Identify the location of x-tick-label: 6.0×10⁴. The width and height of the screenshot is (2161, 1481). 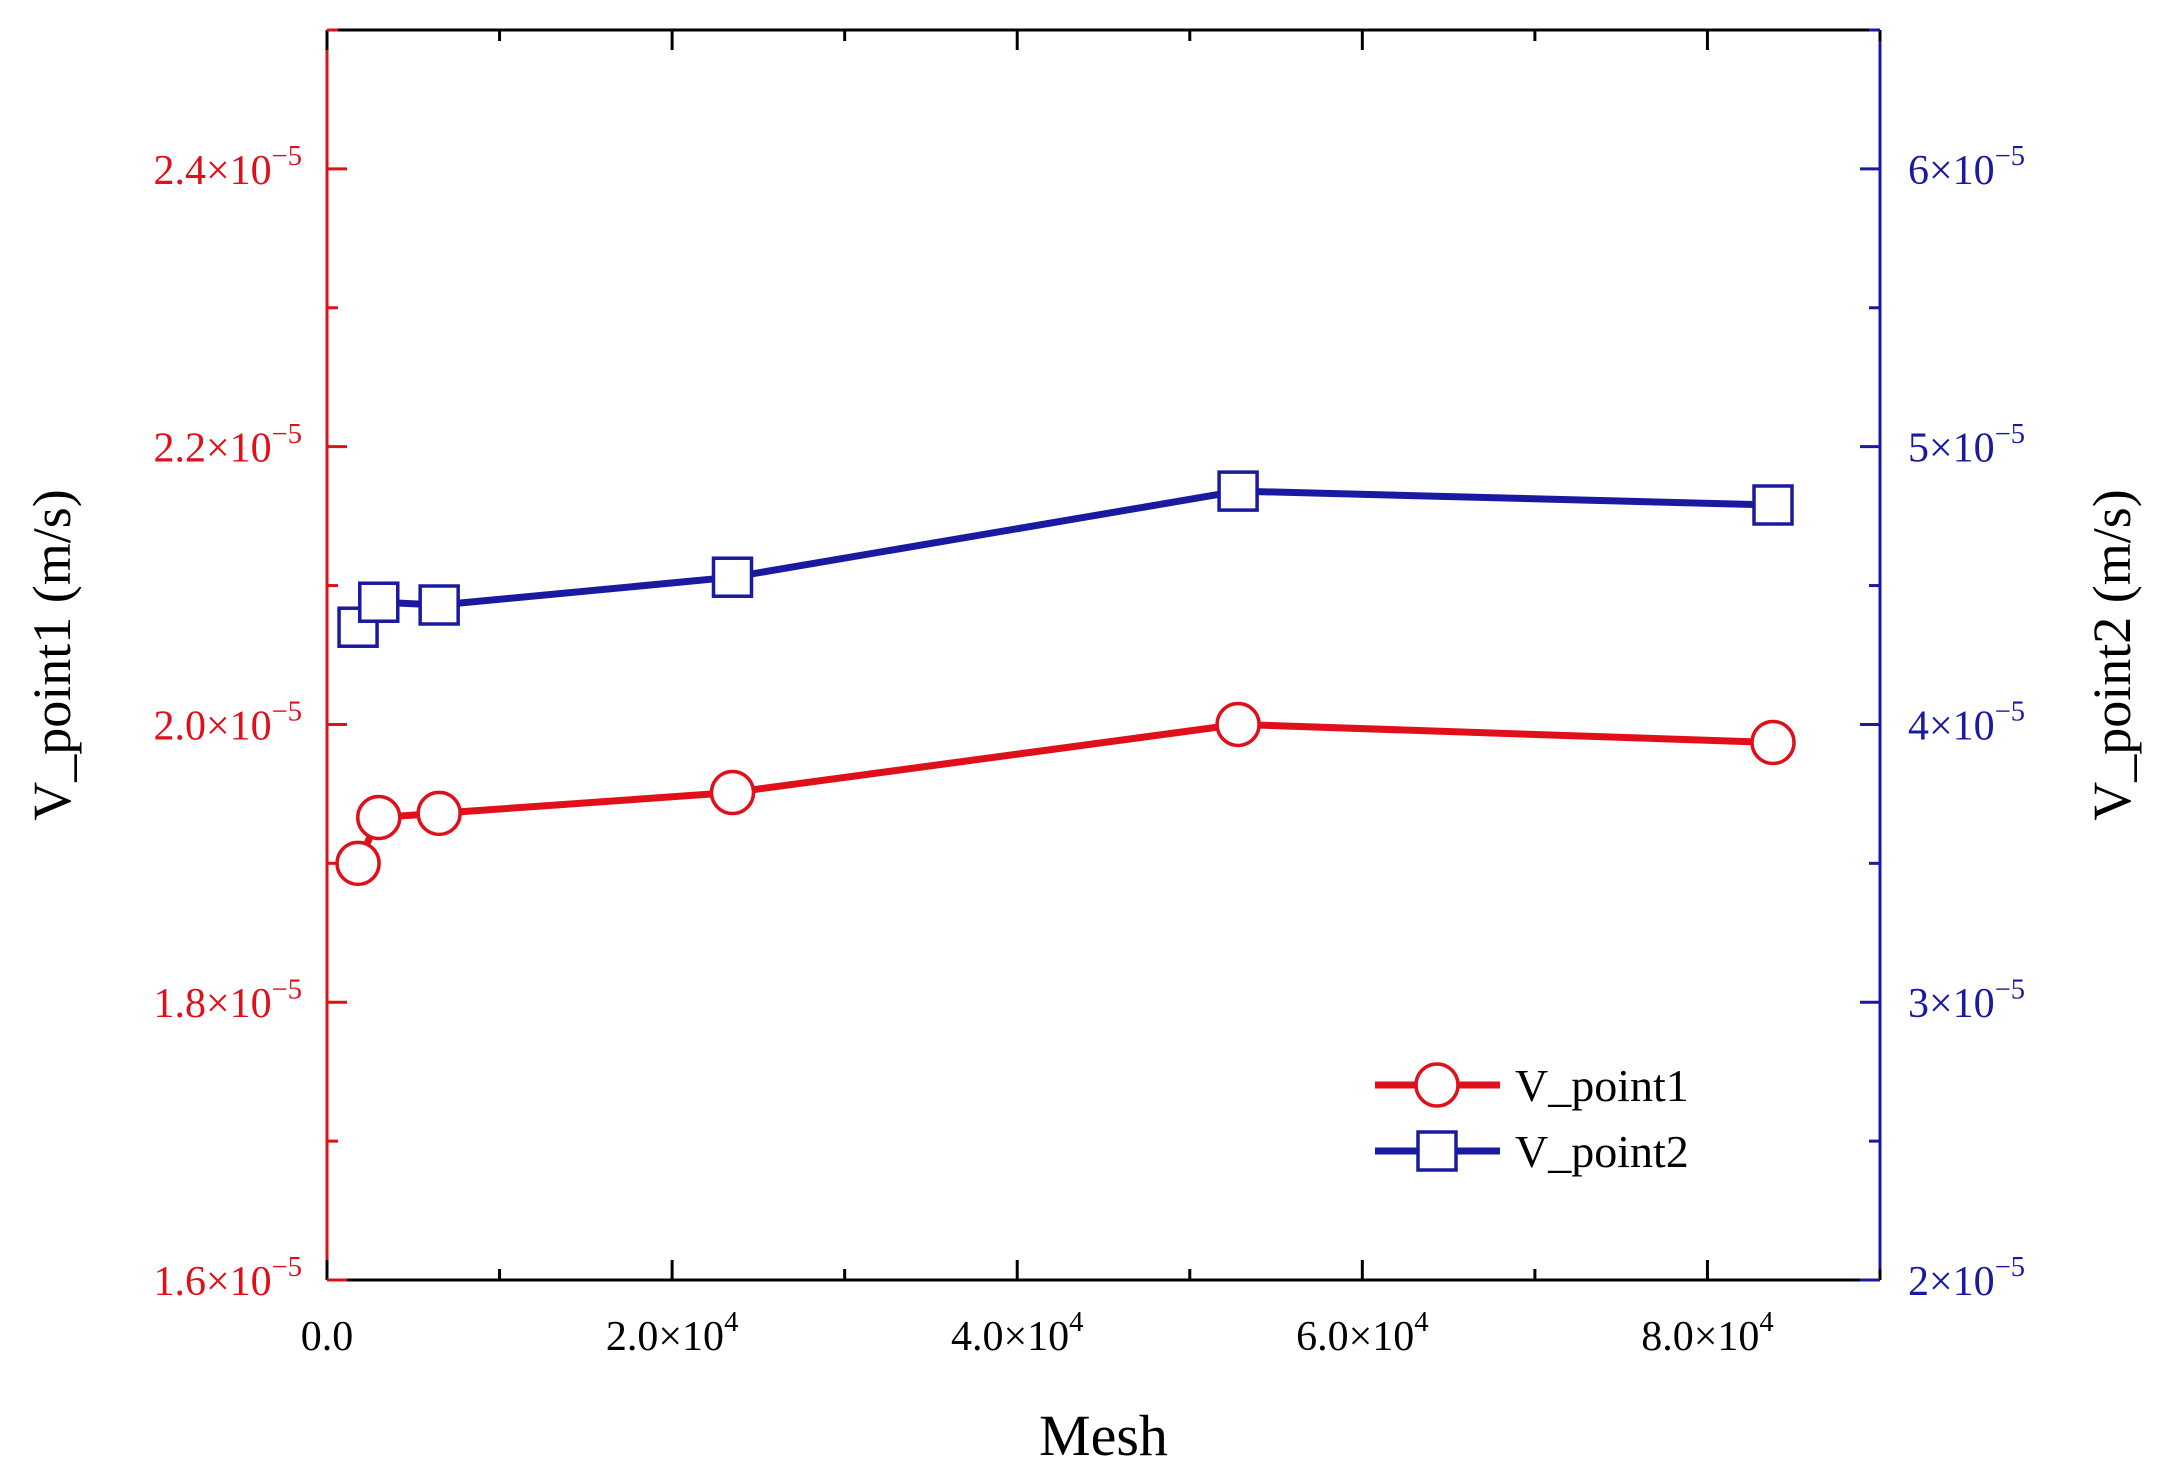
(1362, 1333).